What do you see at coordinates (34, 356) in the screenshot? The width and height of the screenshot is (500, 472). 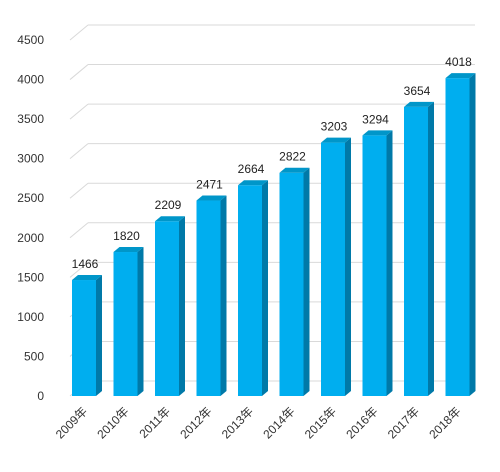 I see `y-tick-label: 500` at bounding box center [34, 356].